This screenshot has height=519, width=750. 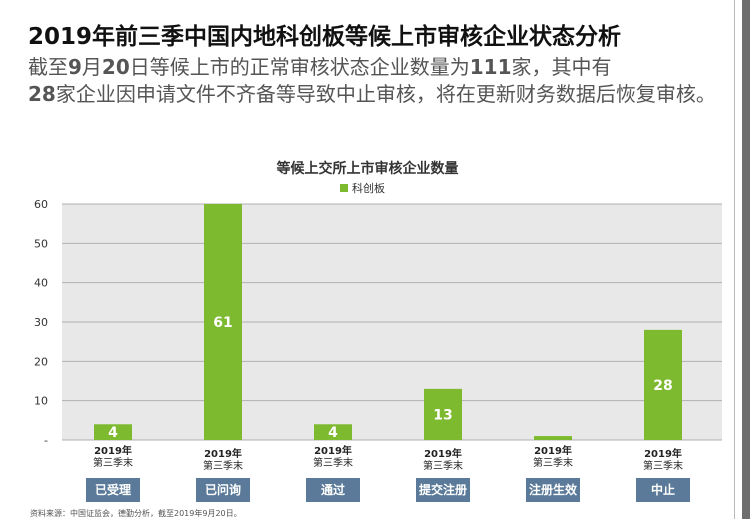 I want to click on chart-legend: 科创板, so click(x=362, y=188).